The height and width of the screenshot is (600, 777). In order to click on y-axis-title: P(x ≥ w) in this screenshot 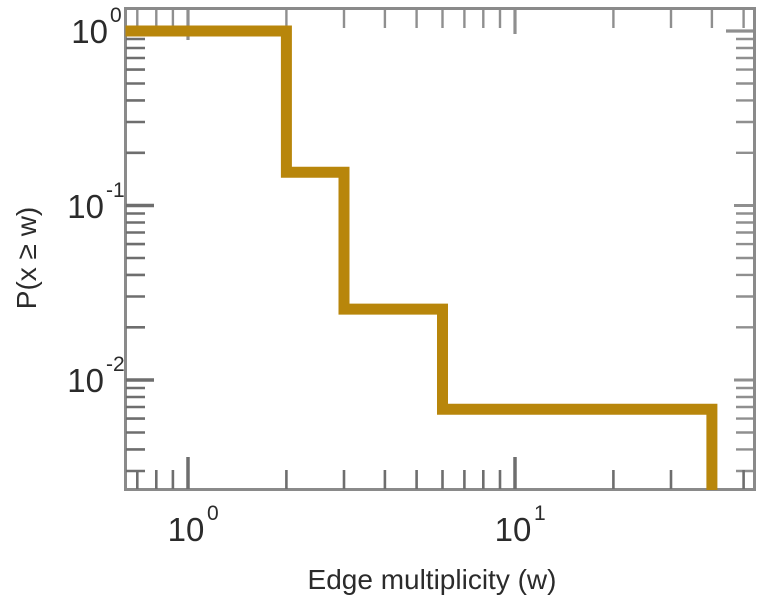, I will do `click(26, 258)`.